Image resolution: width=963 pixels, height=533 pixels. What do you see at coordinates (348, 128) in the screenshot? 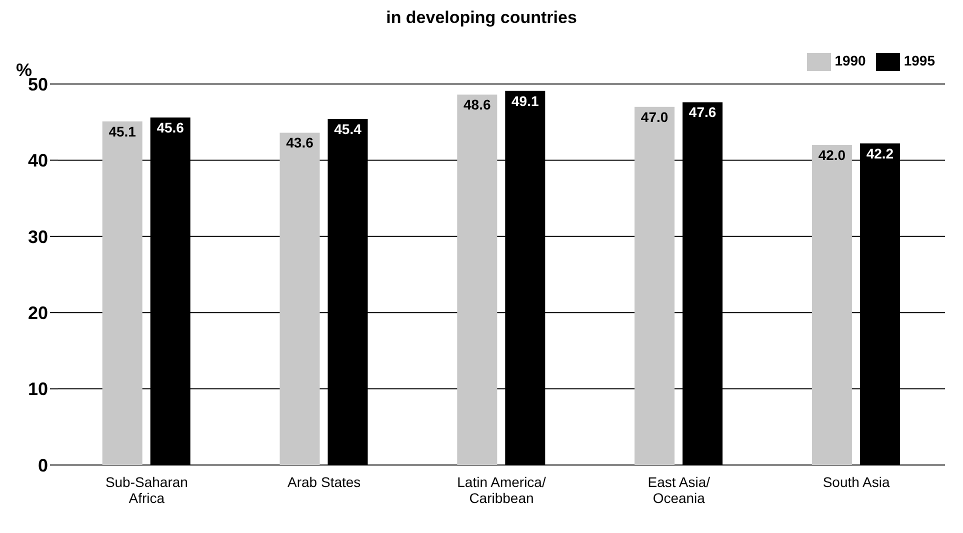
I see `data-label: 45.4` at bounding box center [348, 128].